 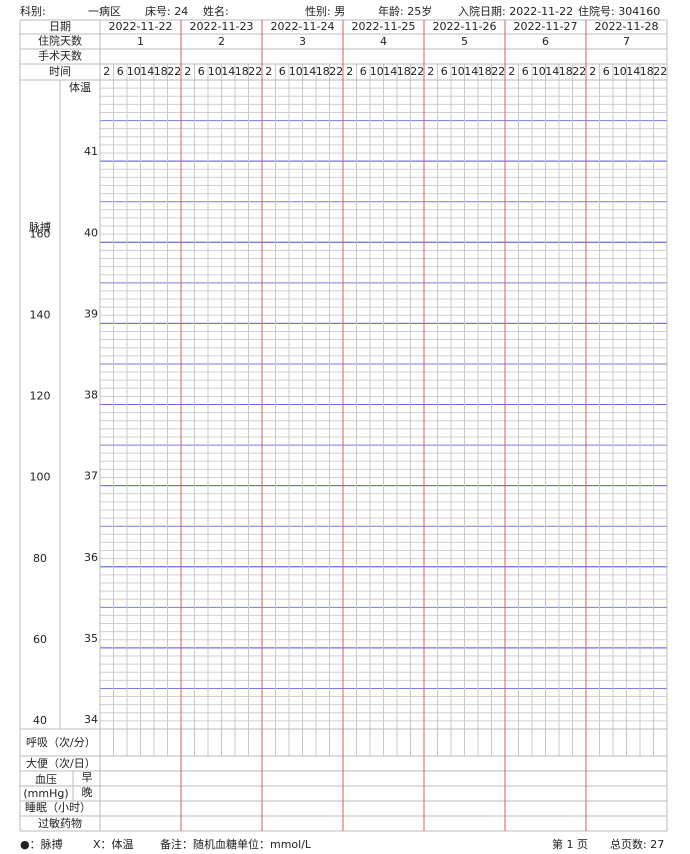 I want to click on pulse-tick-label: 140, so click(x=40, y=314).